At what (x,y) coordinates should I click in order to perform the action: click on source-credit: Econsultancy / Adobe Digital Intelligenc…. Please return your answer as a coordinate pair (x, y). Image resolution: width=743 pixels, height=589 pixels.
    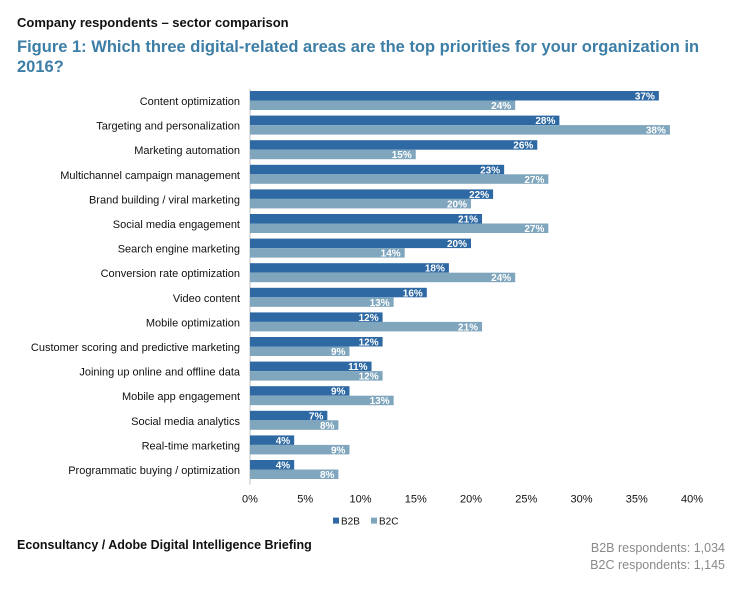
    Looking at the image, I should click on (164, 545).